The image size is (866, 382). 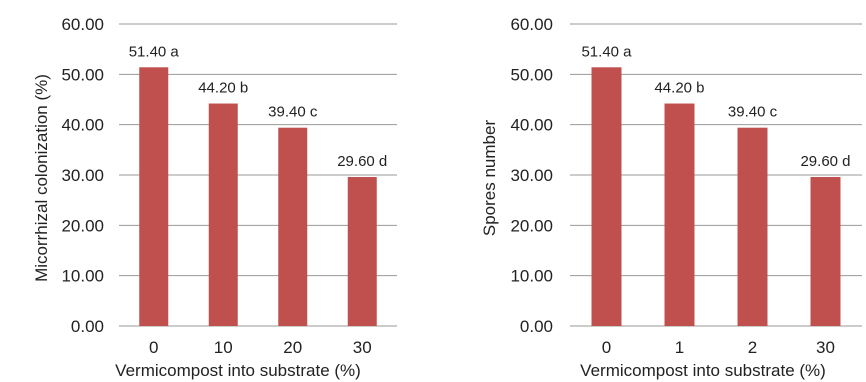 I want to click on x-tick-label: 10, so click(x=223, y=347).